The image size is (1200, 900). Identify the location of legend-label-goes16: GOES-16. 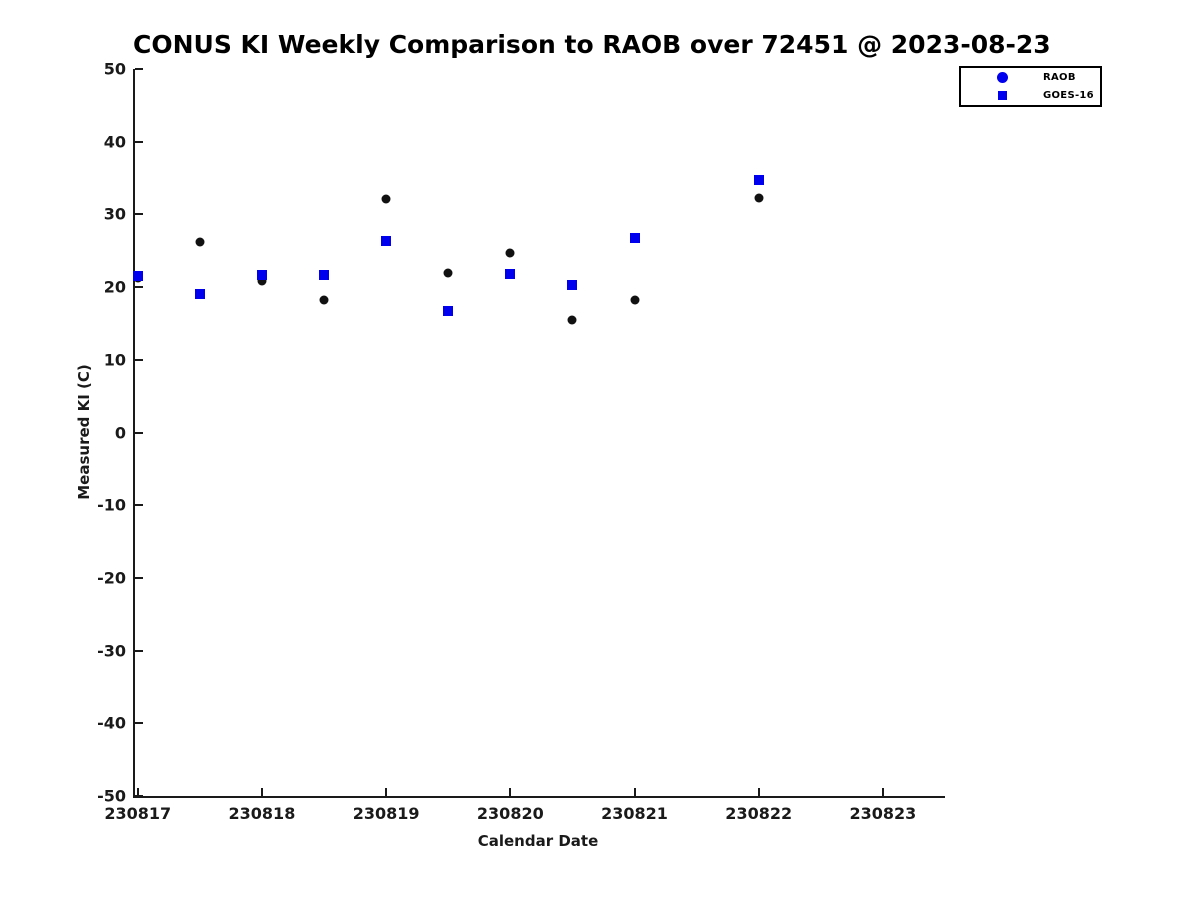
(1068, 96).